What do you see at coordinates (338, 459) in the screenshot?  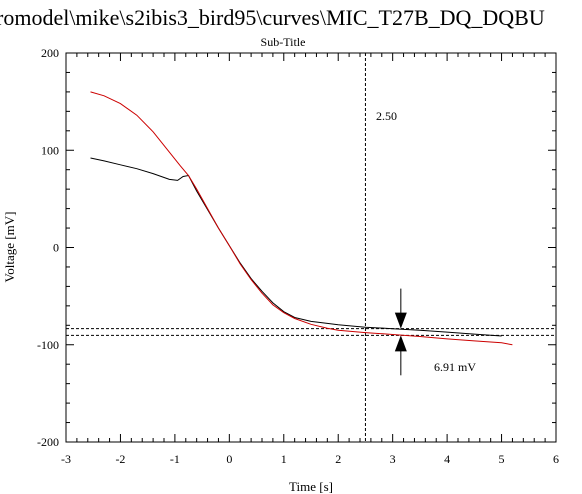 I see `x-tick-label: 2` at bounding box center [338, 459].